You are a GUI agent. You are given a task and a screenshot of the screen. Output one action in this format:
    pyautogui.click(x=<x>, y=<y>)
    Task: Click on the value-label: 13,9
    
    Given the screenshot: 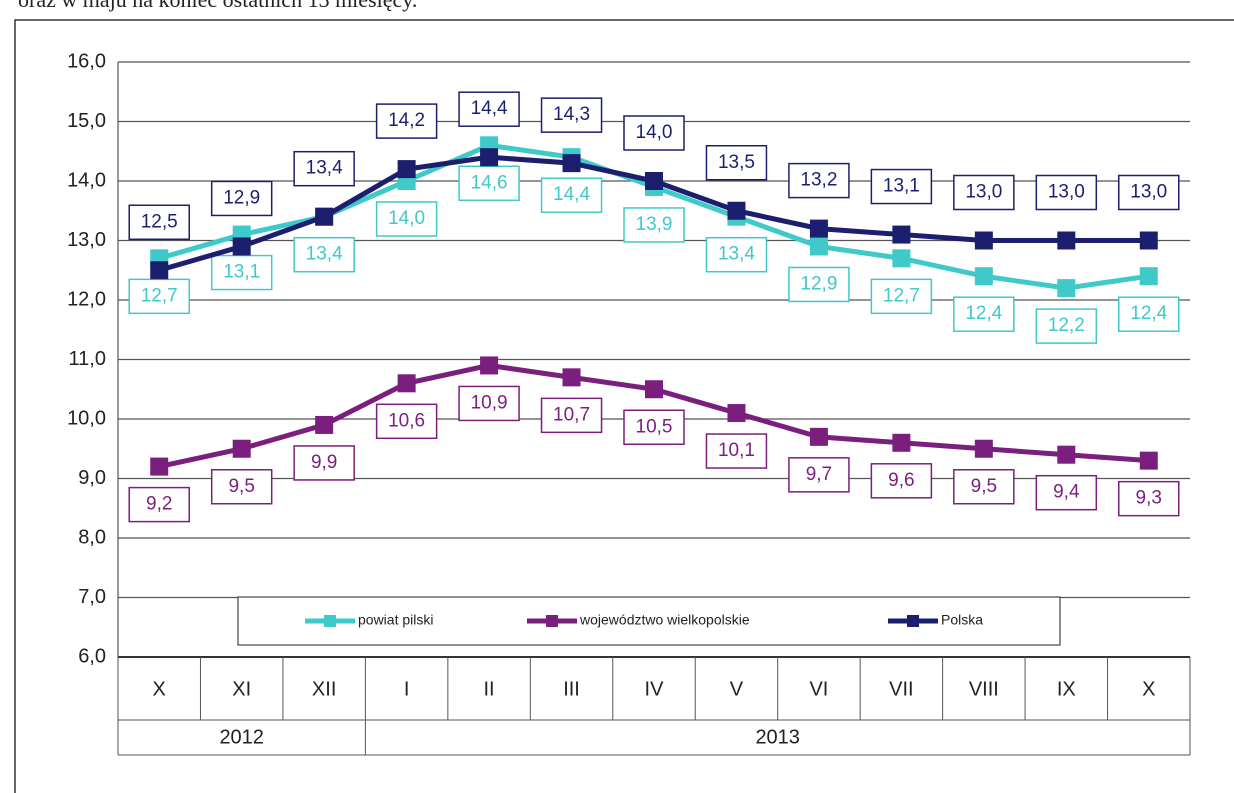 What is the action you would take?
    pyautogui.click(x=654, y=224)
    